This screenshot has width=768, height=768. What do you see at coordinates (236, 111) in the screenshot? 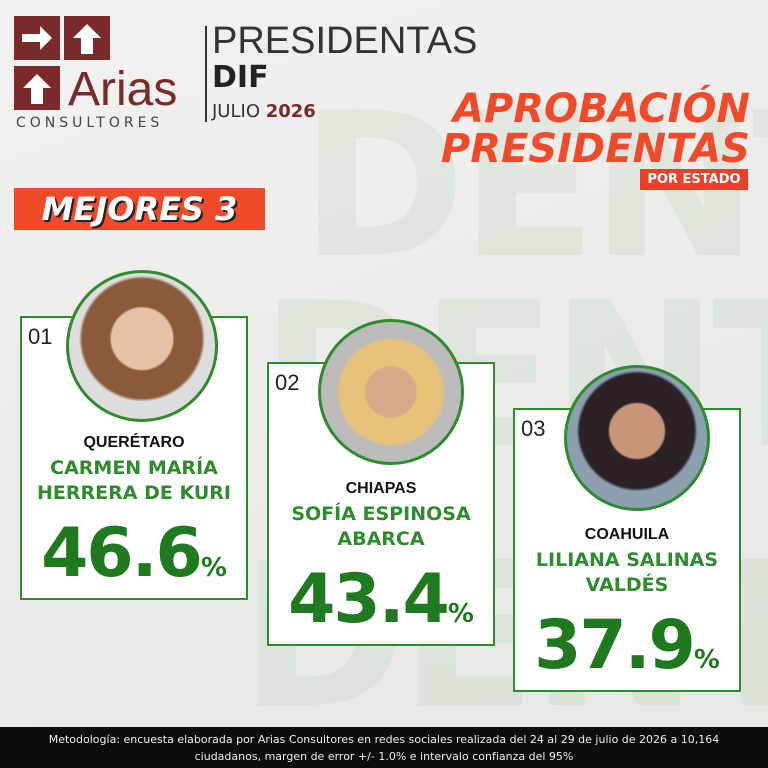
I see `month: JULIO` at bounding box center [236, 111].